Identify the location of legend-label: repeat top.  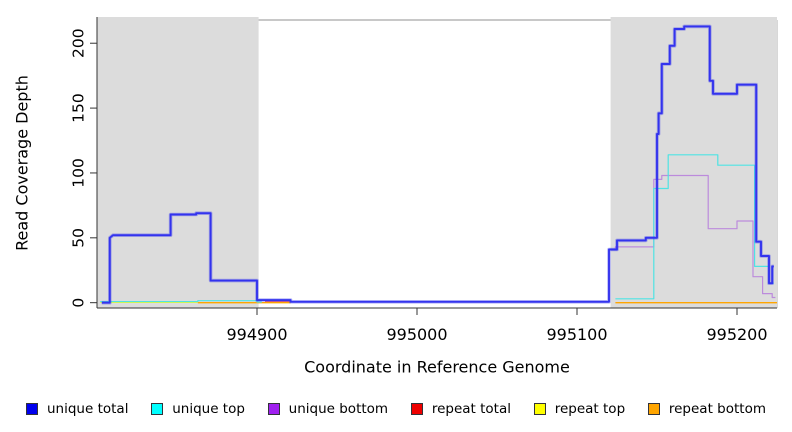
(590, 409).